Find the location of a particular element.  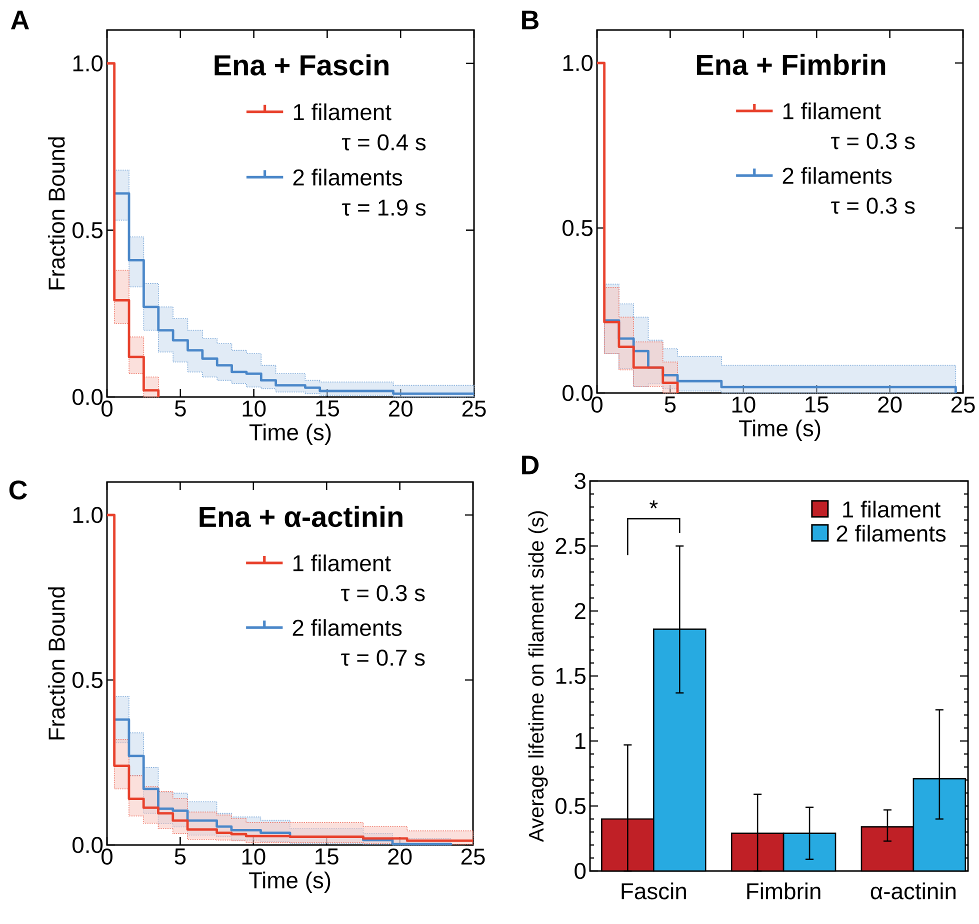

y-axis-title: Average lifetime on filament side (s) is located at coordinates (538, 676).